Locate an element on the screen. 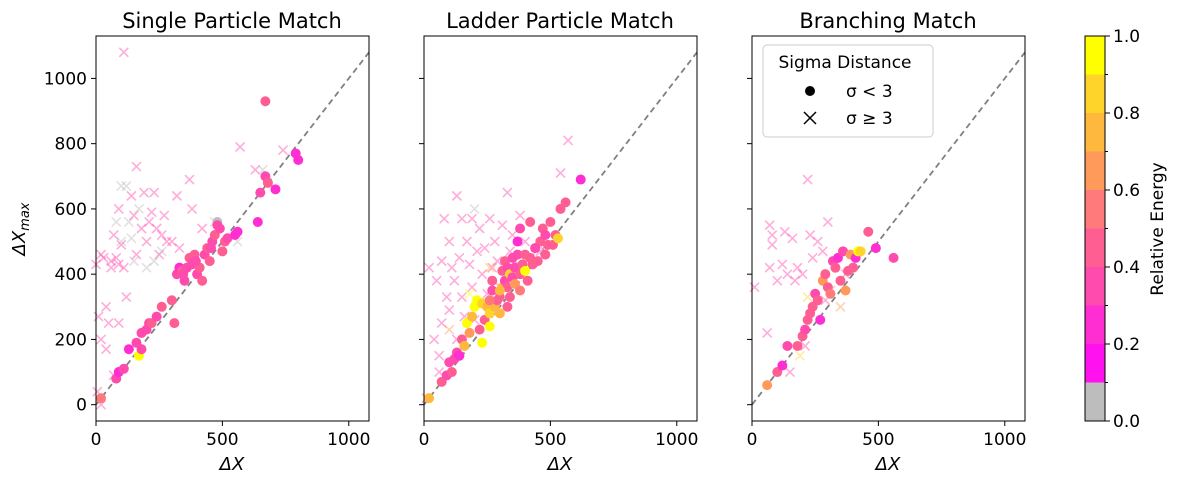  y-tick-label: 0 is located at coordinates (81, 406).